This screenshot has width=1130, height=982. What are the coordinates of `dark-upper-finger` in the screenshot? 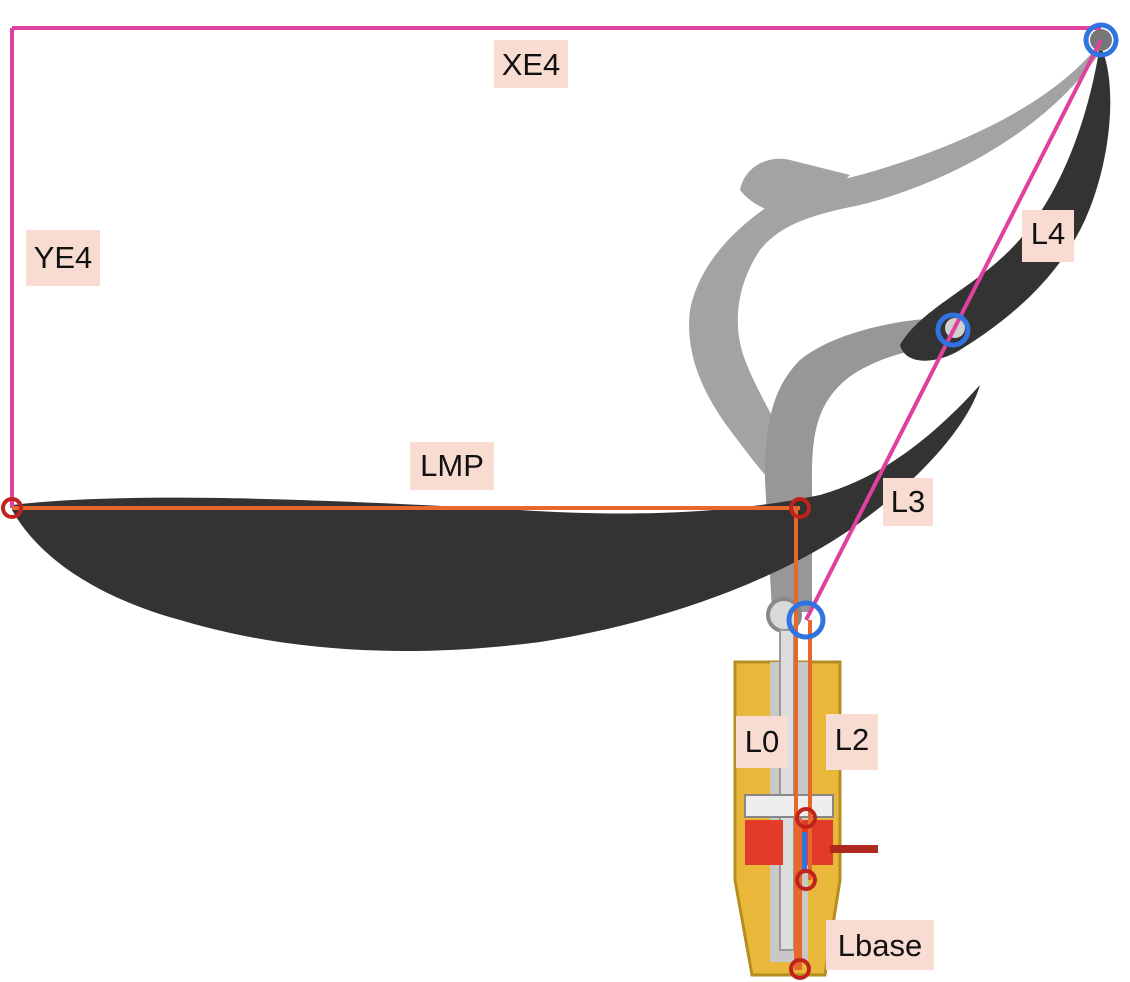 It's located at (1005, 203).